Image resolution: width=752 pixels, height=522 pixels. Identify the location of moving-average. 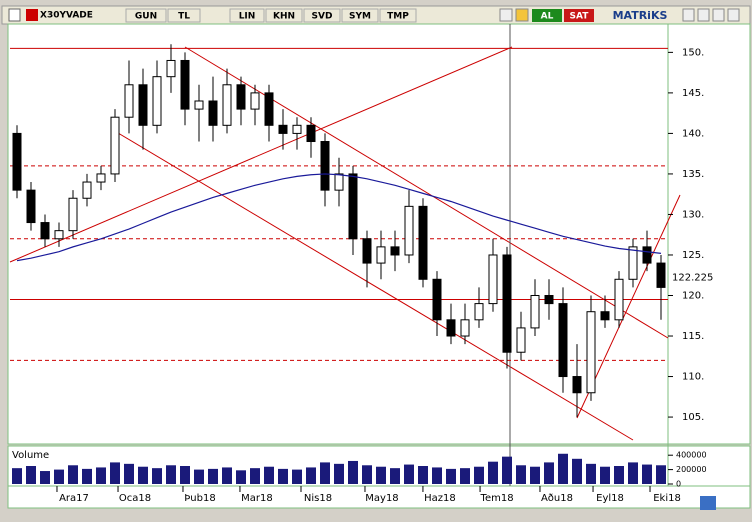
(339, 217).